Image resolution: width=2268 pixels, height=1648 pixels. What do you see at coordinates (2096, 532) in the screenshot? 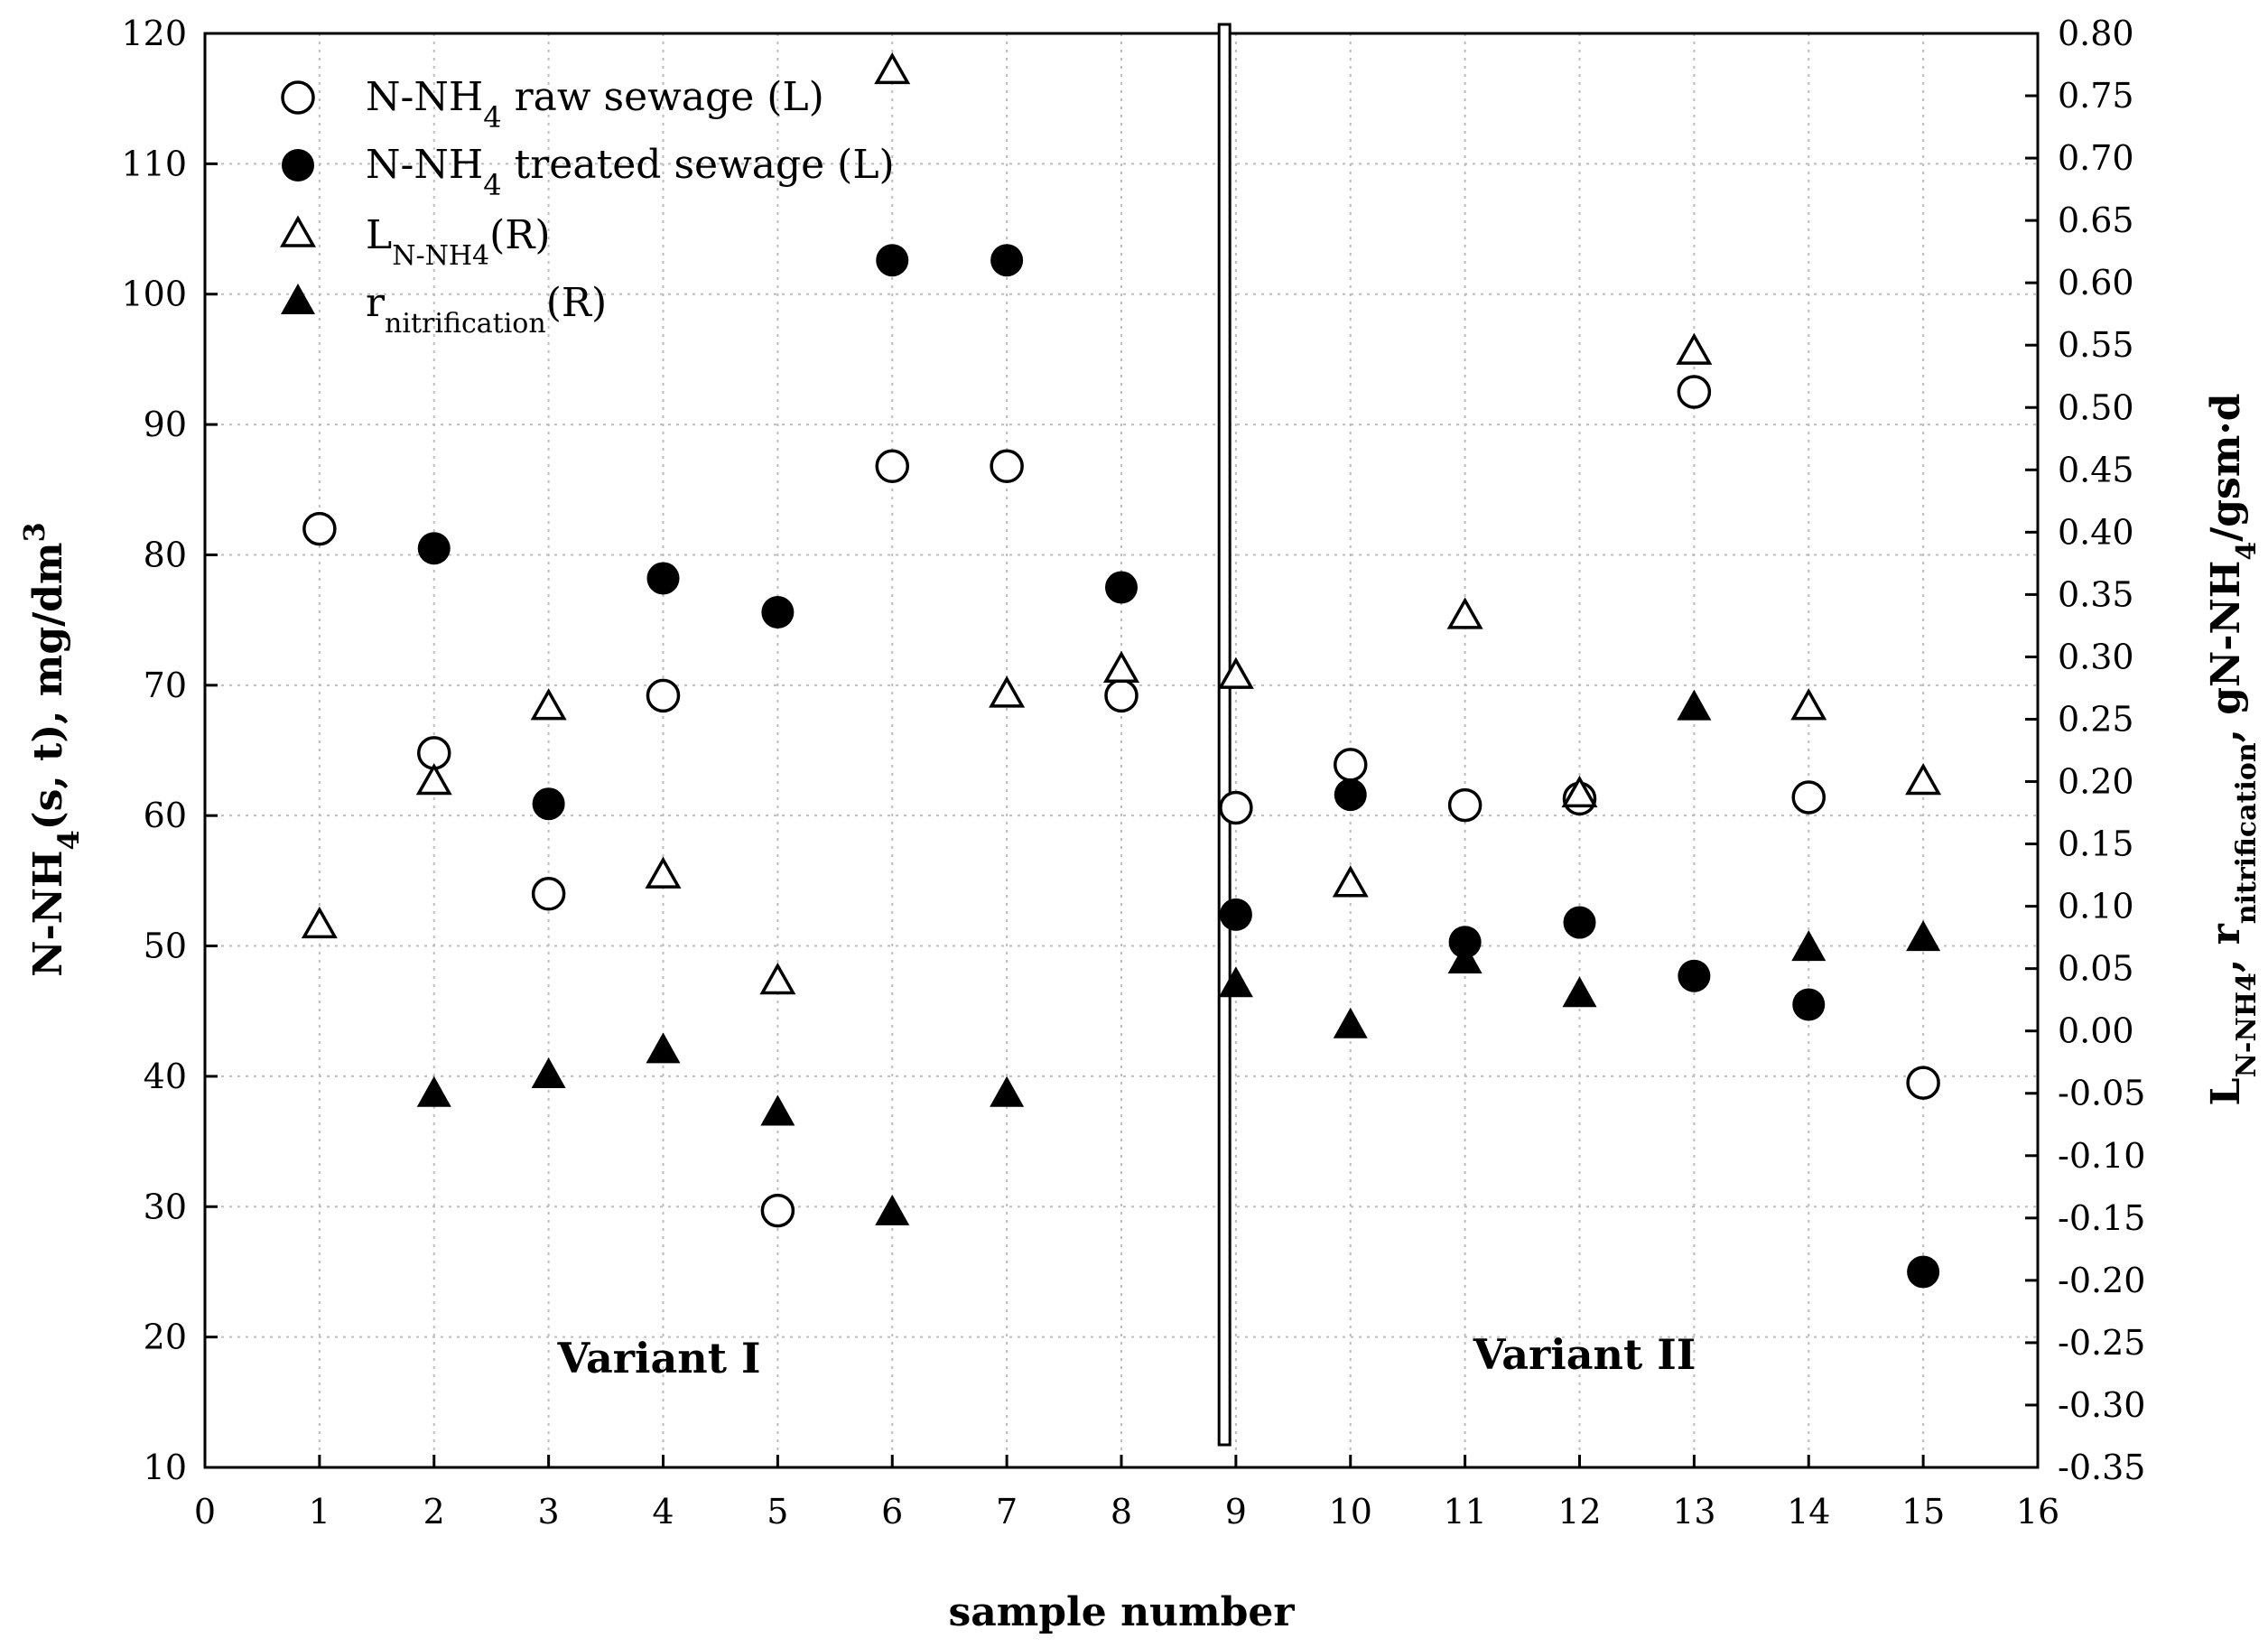
I see `y-right-tick-label: 0.40` at bounding box center [2096, 532].